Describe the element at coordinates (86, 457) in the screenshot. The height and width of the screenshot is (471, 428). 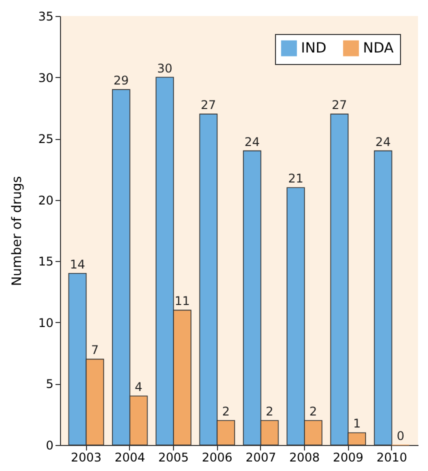
I see `x-tick-label: 2003` at that location.